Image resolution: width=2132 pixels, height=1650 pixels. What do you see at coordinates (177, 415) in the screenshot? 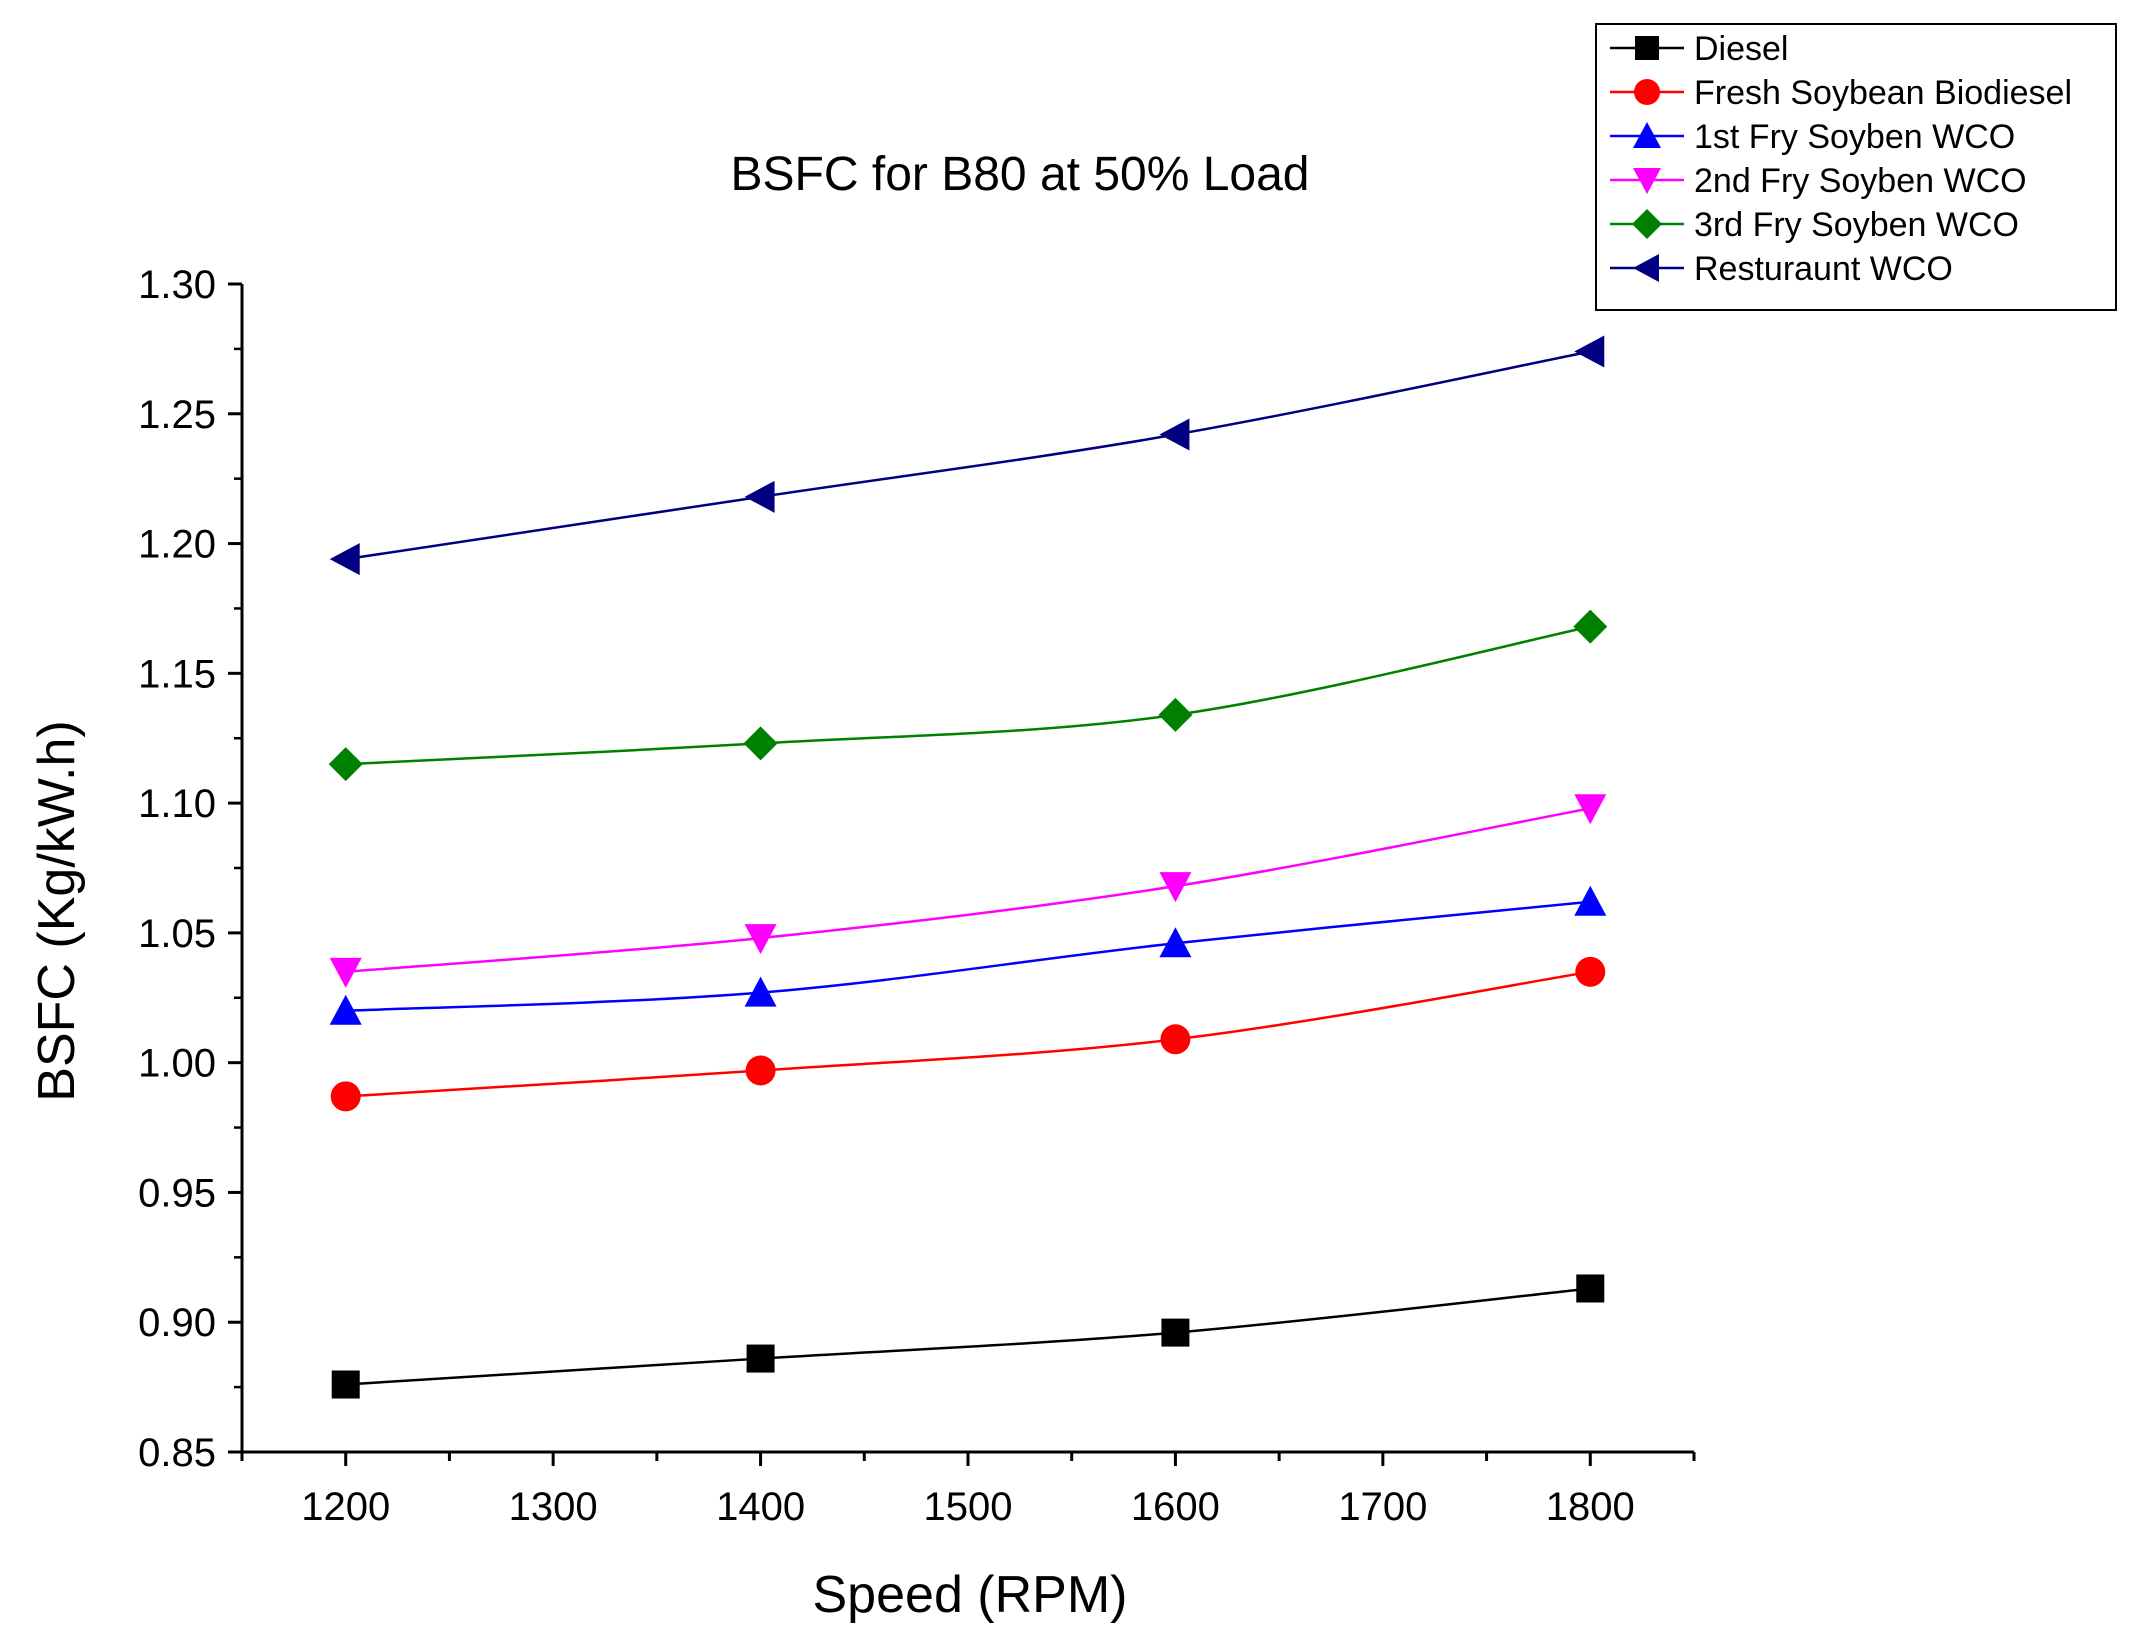
I see `y-tick-label: 1.25` at bounding box center [177, 415].